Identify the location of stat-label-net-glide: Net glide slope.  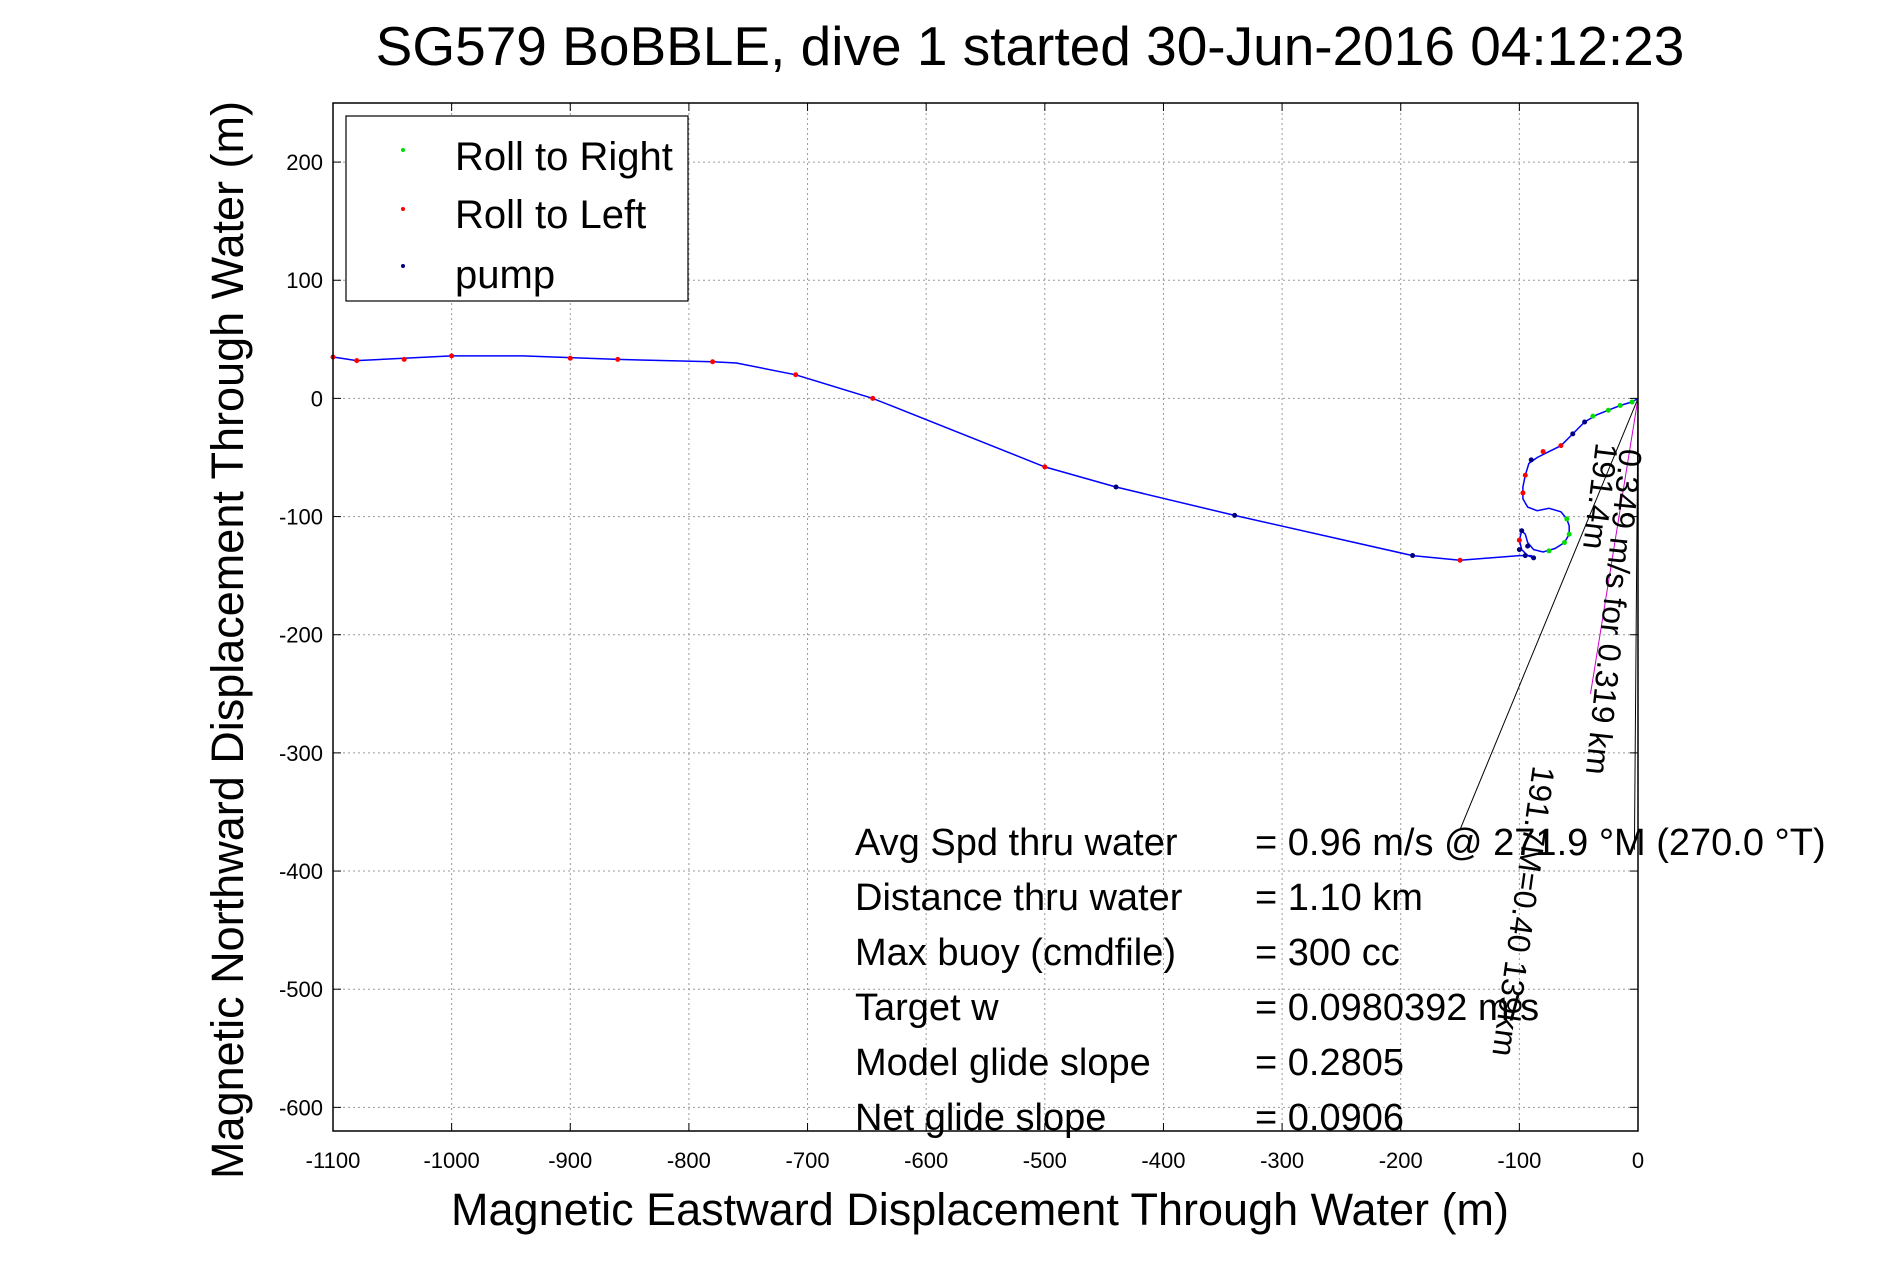
(980, 1118).